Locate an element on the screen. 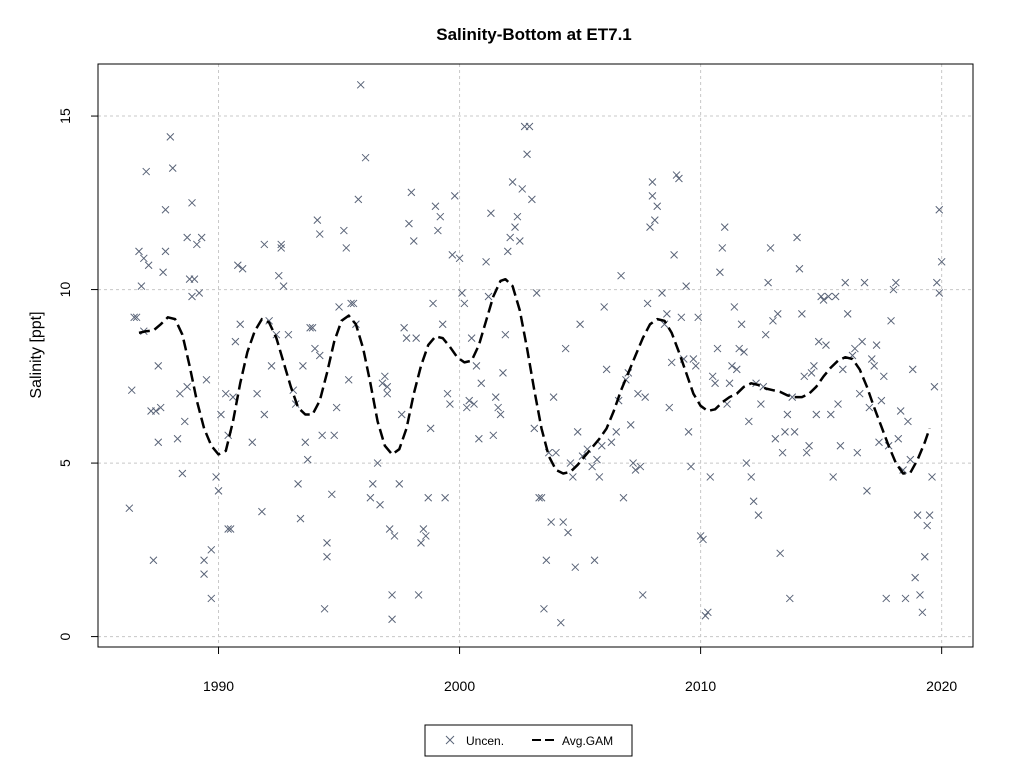 This screenshot has width=1024, height=768. y-tick-label: 15 is located at coordinates (65, 116).